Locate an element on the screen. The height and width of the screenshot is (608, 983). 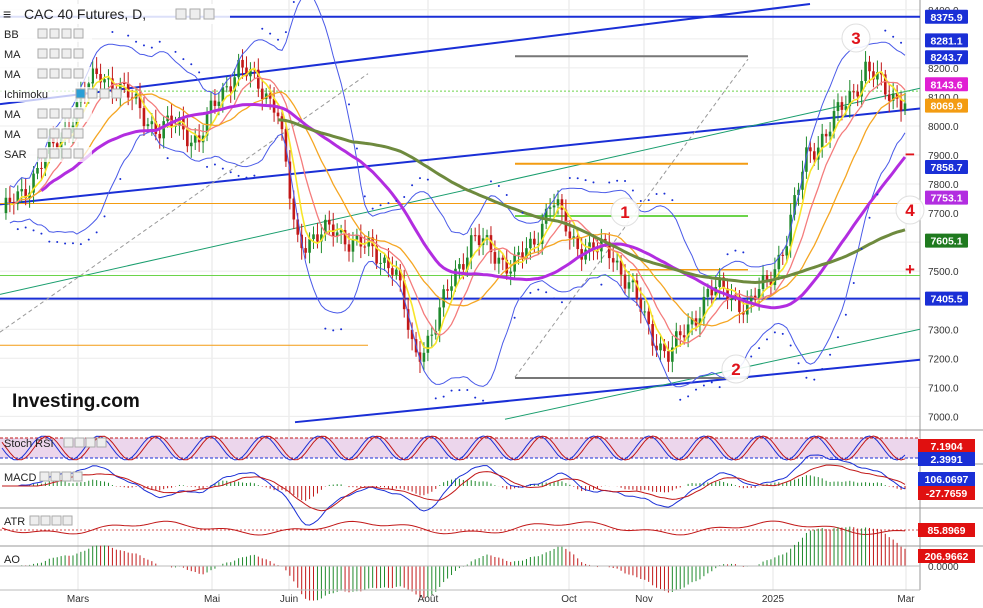
y-tick-label: 8100.0 is located at coordinates (943, 98).